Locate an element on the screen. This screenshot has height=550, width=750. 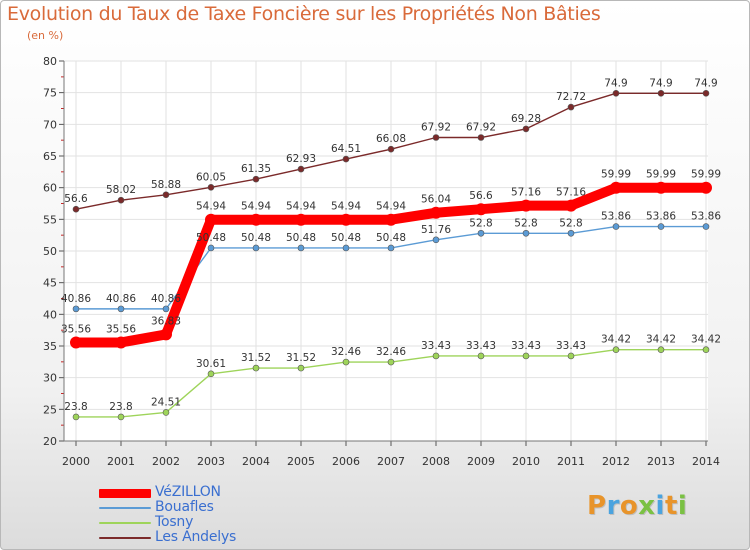
data-label: 66.08 is located at coordinates (391, 139).